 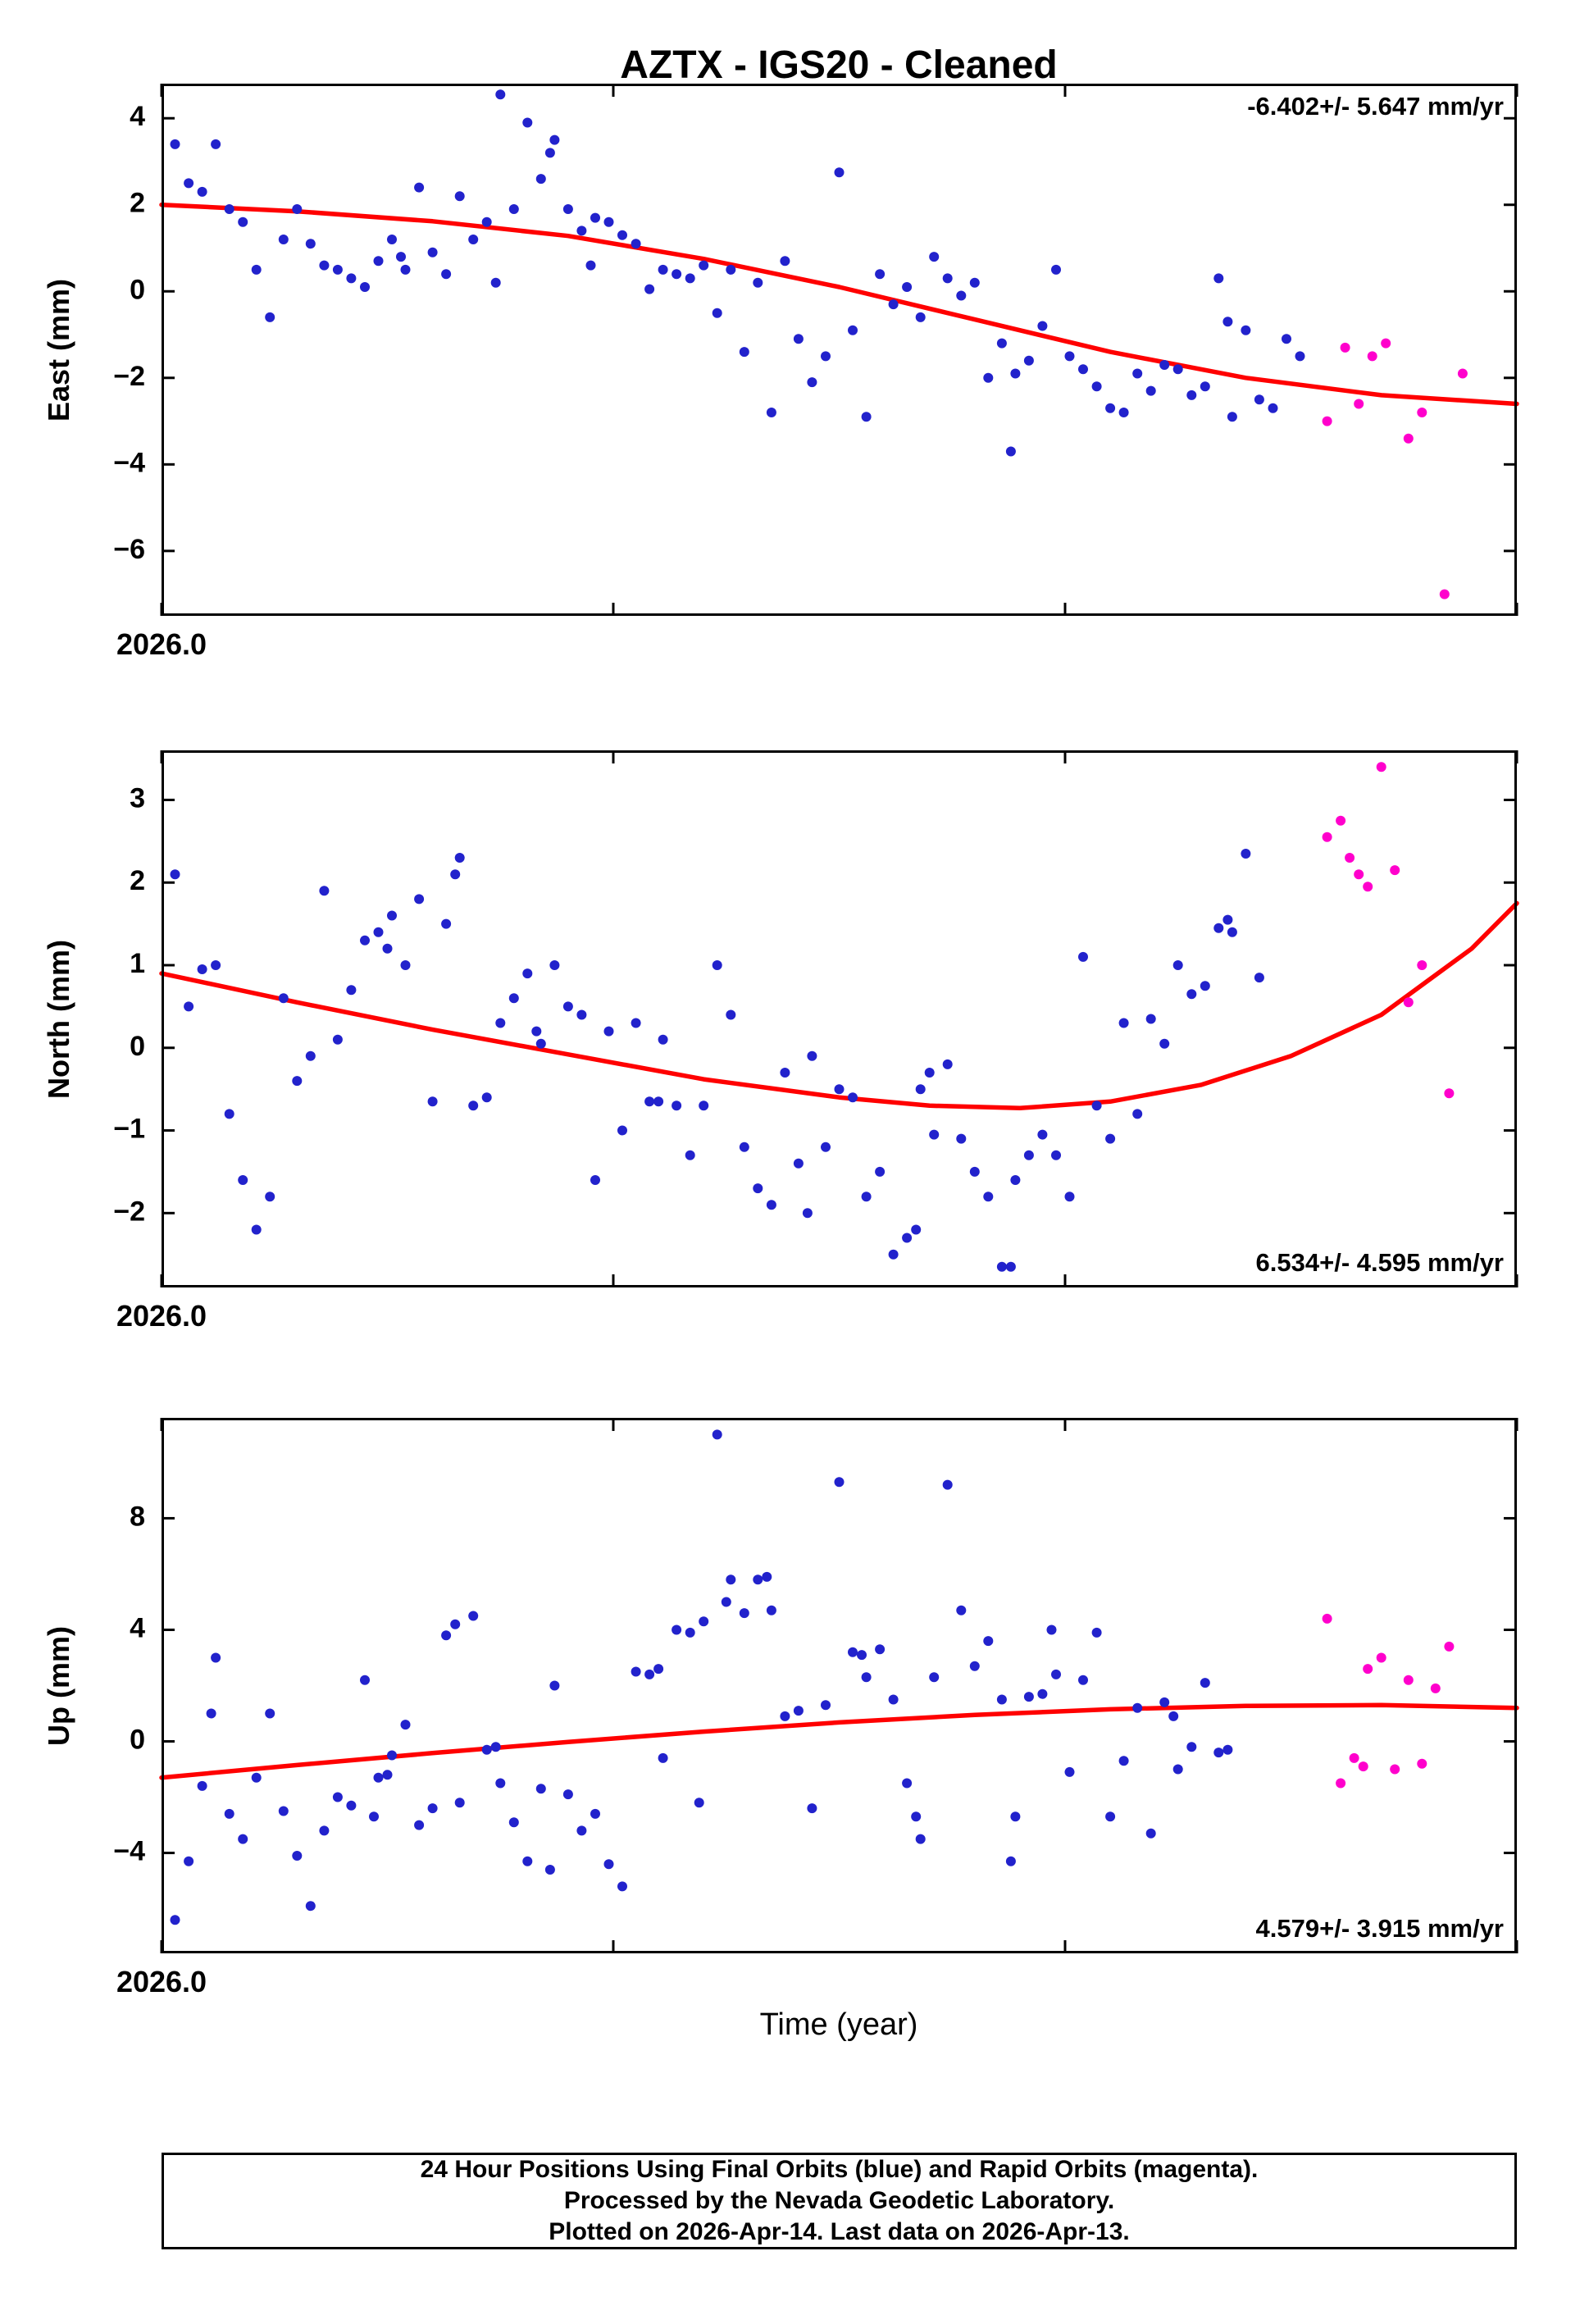 What do you see at coordinates (161, 1316) in the screenshot?
I see `north-x-edge-label: 2026.0` at bounding box center [161, 1316].